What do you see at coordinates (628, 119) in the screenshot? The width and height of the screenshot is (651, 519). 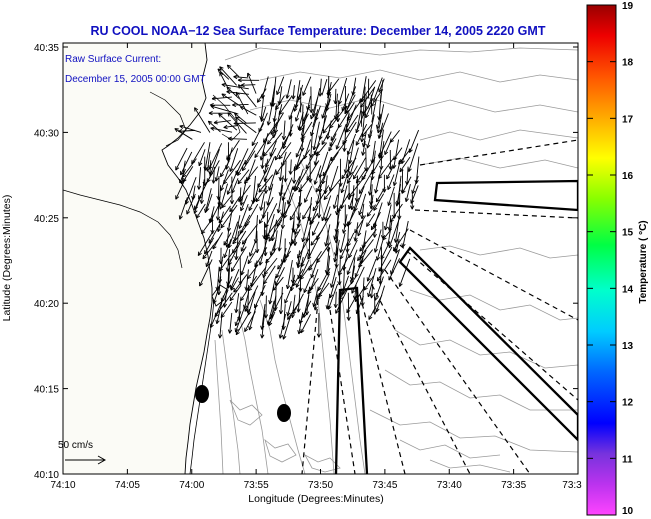 I see `colorbar-tick-label: 17` at bounding box center [628, 119].